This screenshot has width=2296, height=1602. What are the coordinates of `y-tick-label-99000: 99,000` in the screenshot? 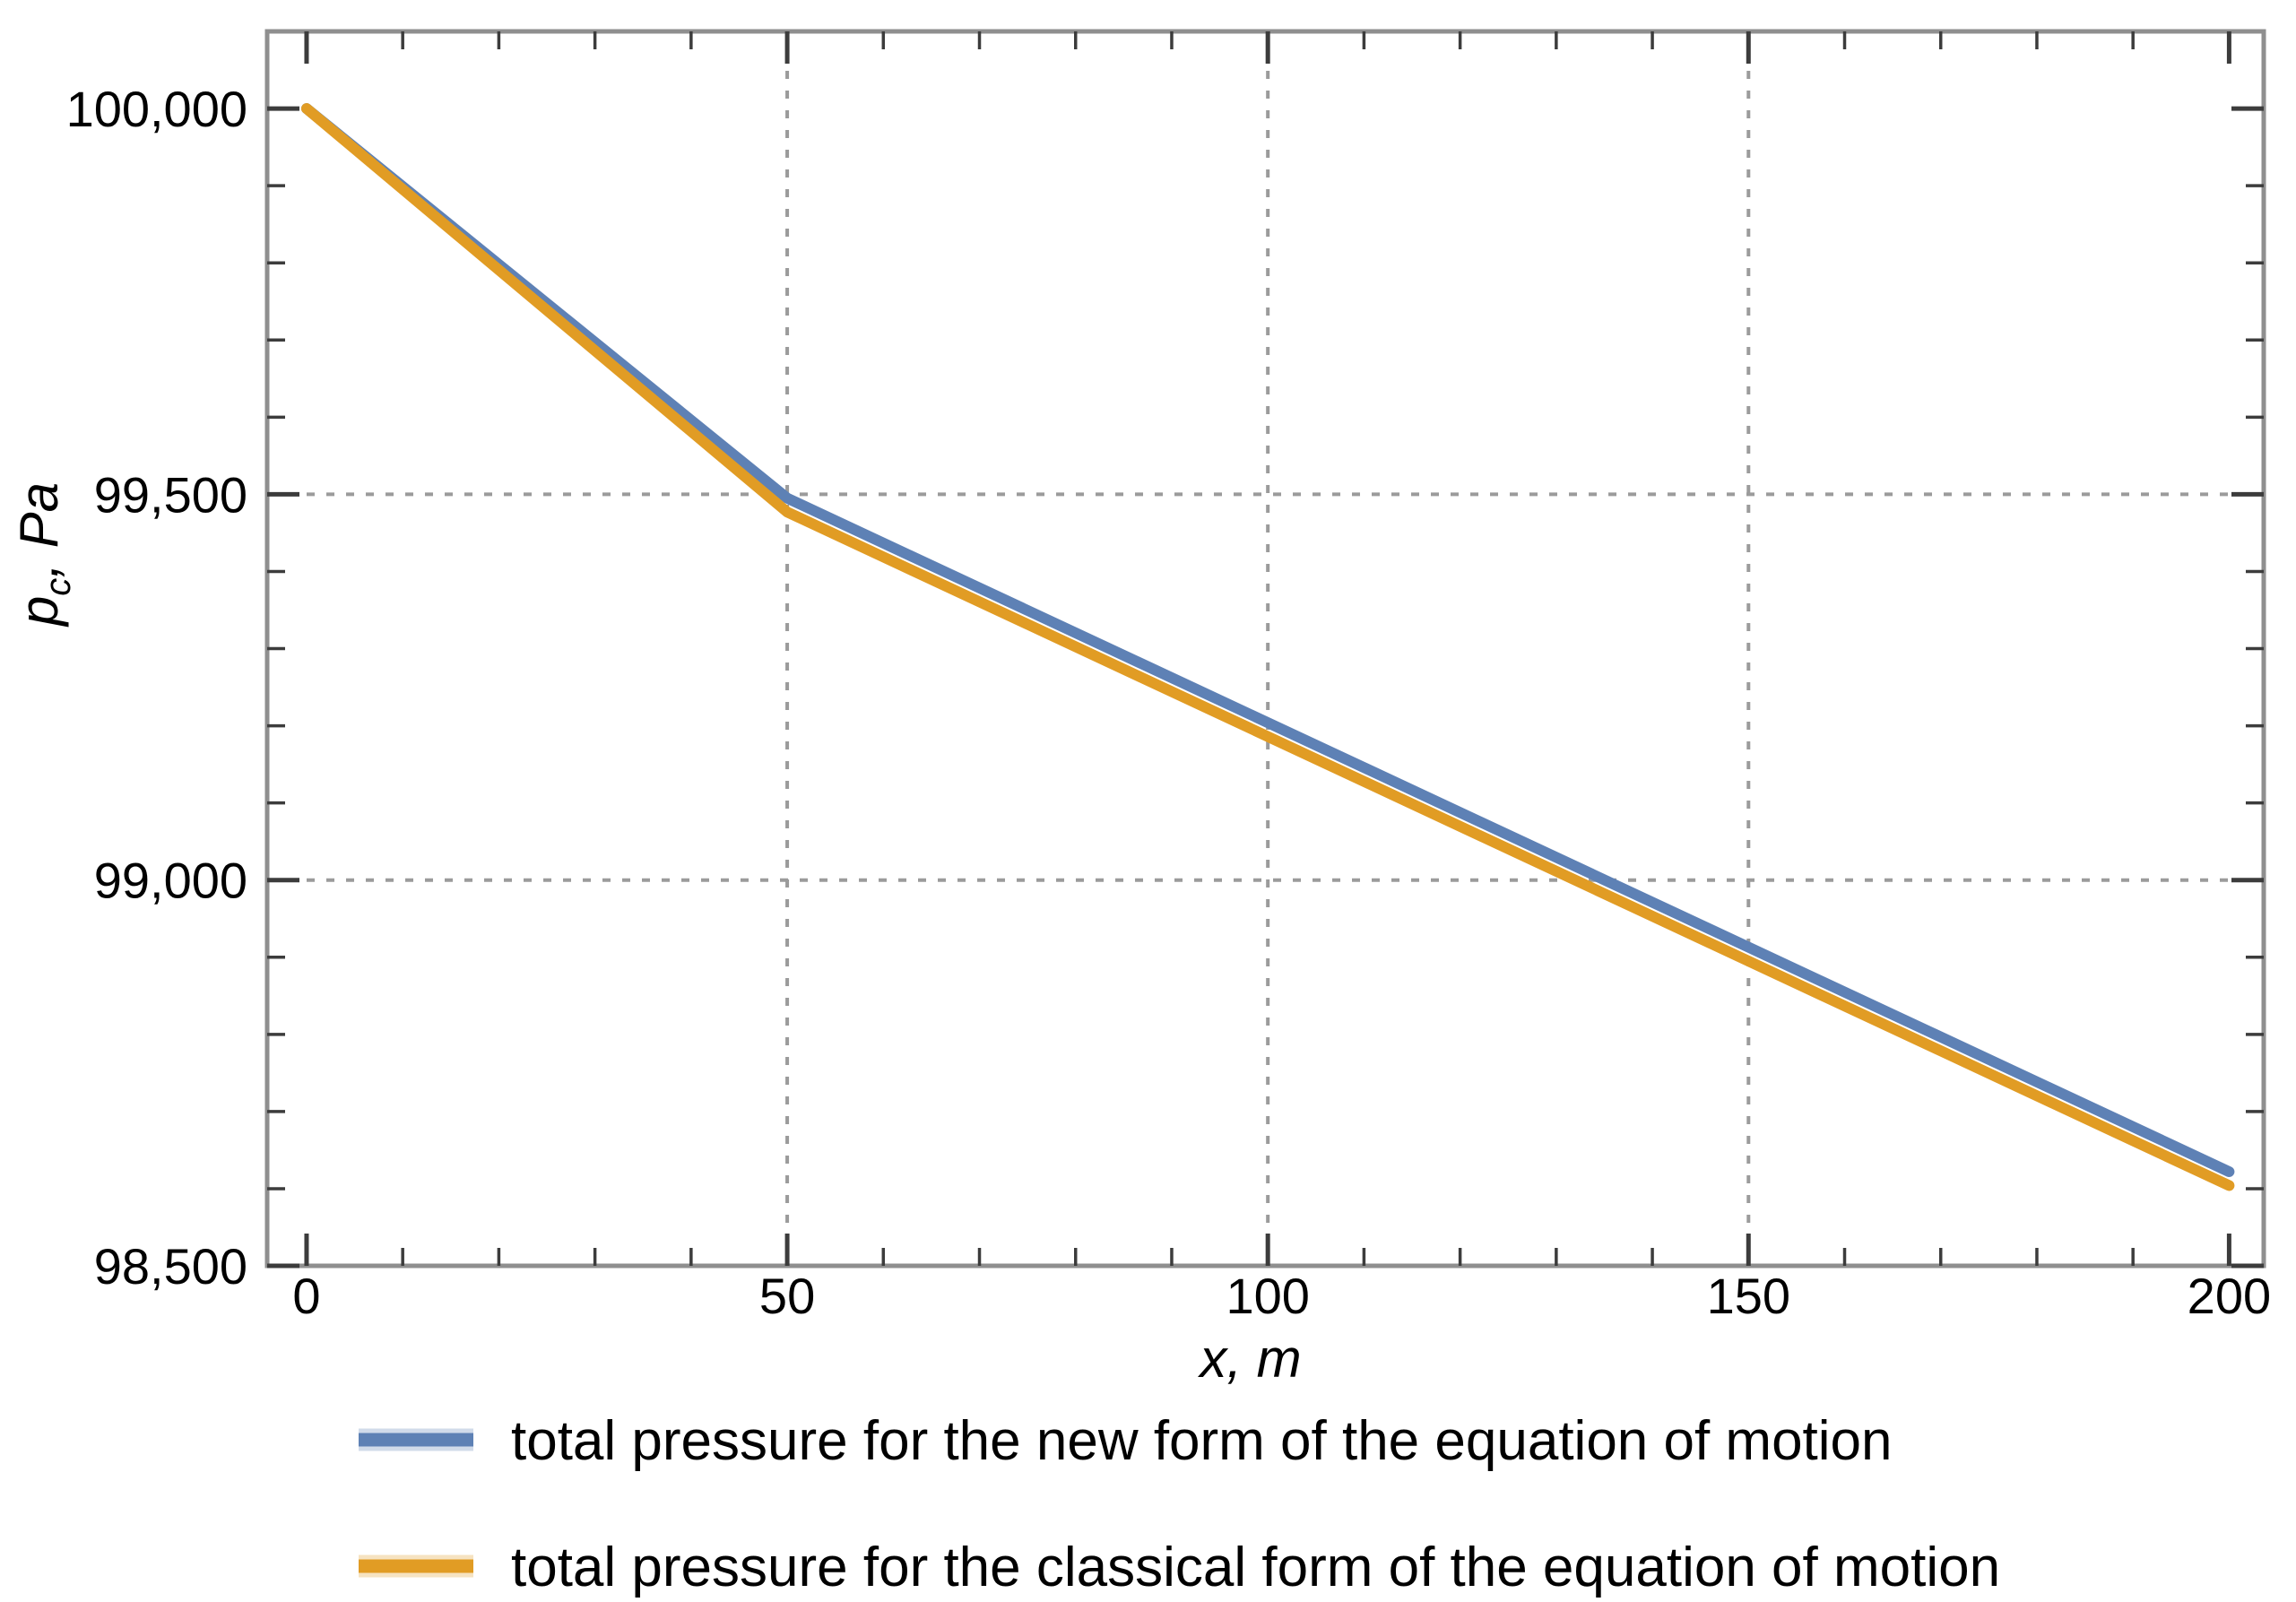 It's located at (170, 881).